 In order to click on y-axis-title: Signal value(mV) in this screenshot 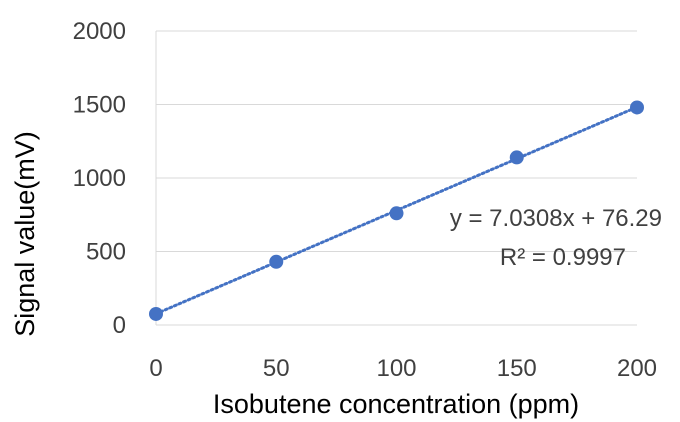, I will do `click(25, 234)`.